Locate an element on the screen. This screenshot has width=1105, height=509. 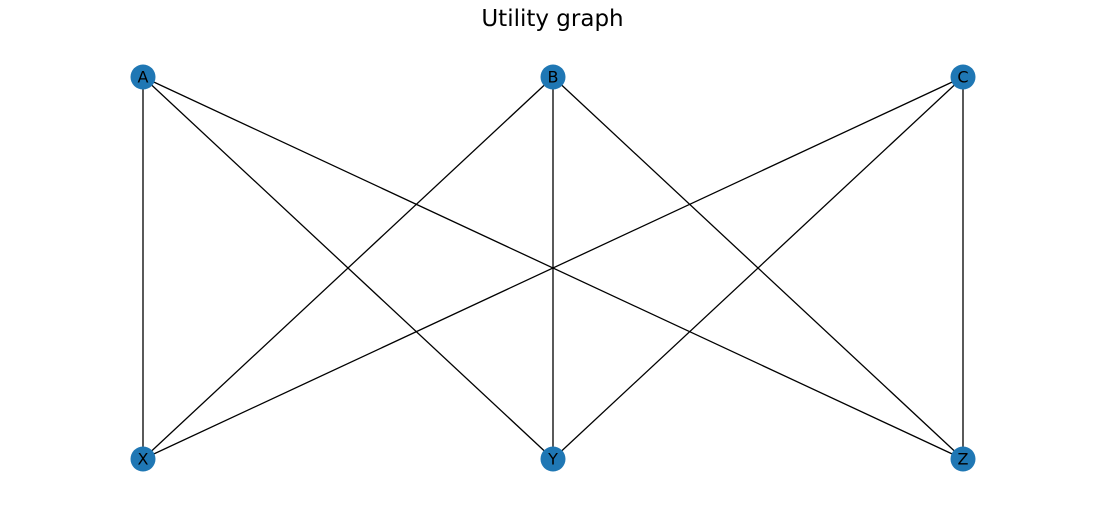
node-circle-c is located at coordinates (963, 77).